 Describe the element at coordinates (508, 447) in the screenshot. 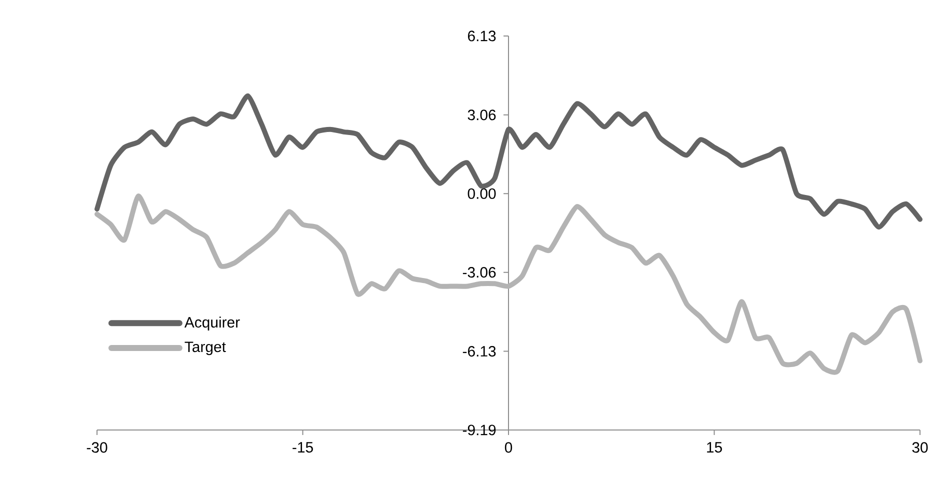

I see `x-tick-label: 0` at that location.